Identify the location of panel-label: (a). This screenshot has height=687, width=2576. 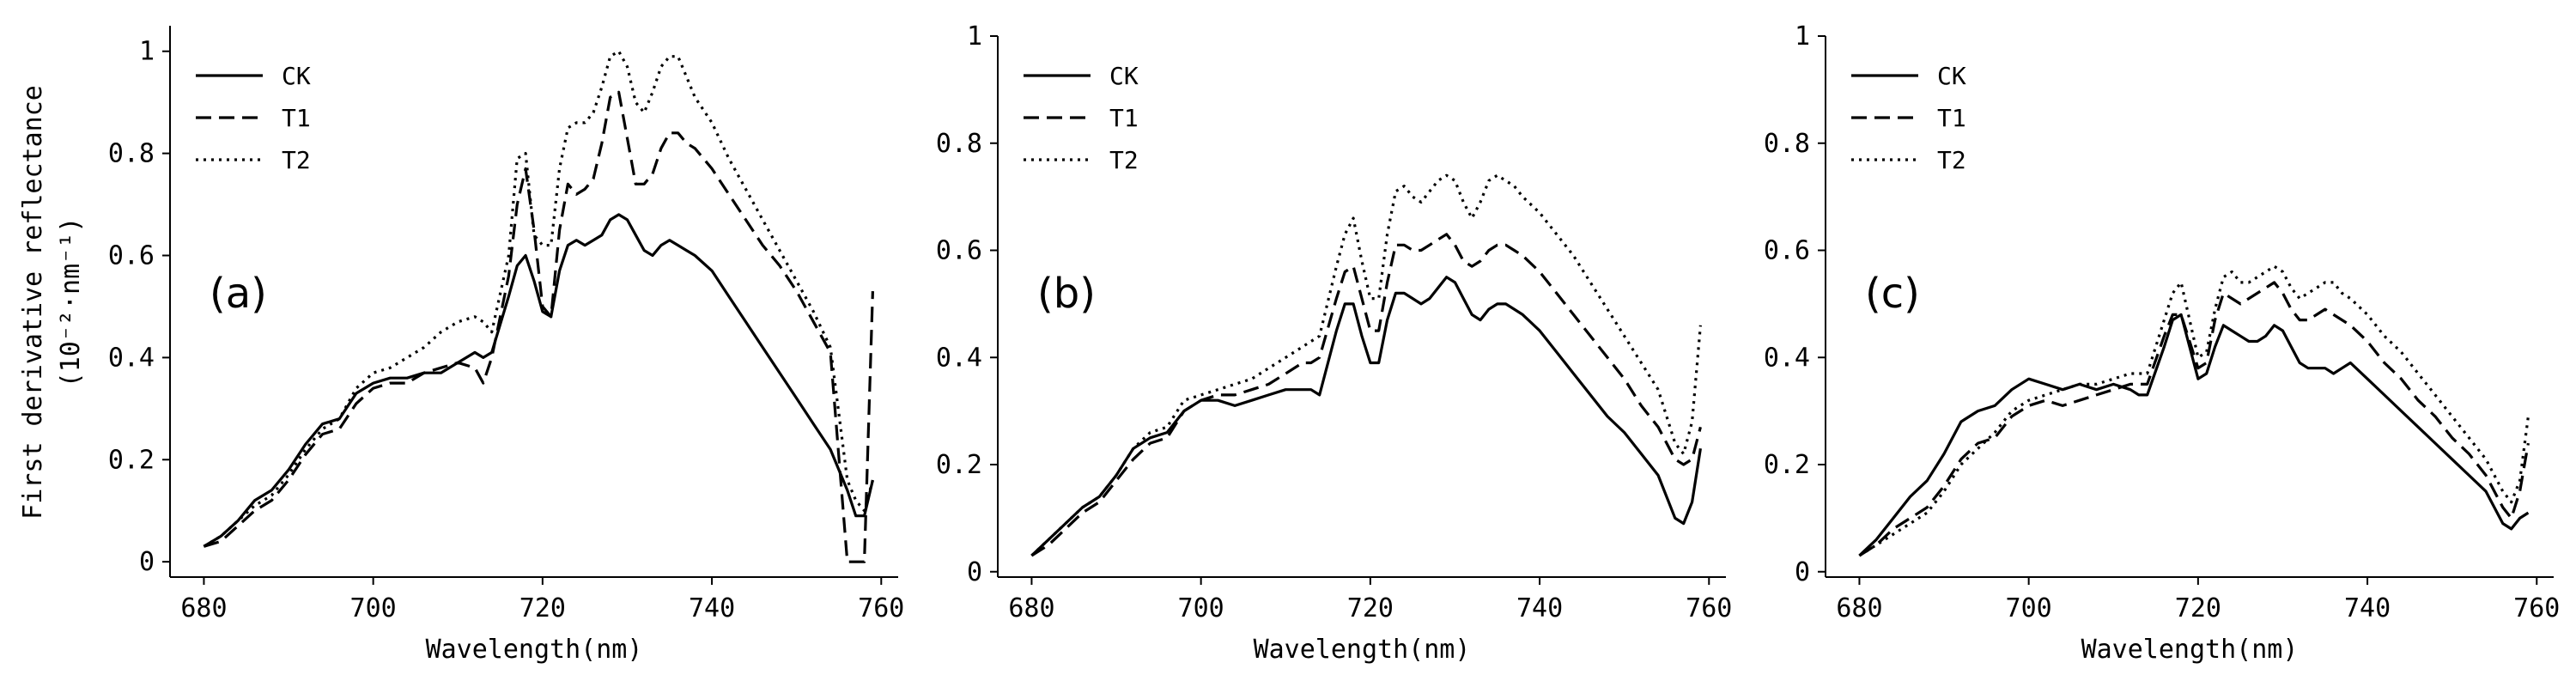
(239, 294).